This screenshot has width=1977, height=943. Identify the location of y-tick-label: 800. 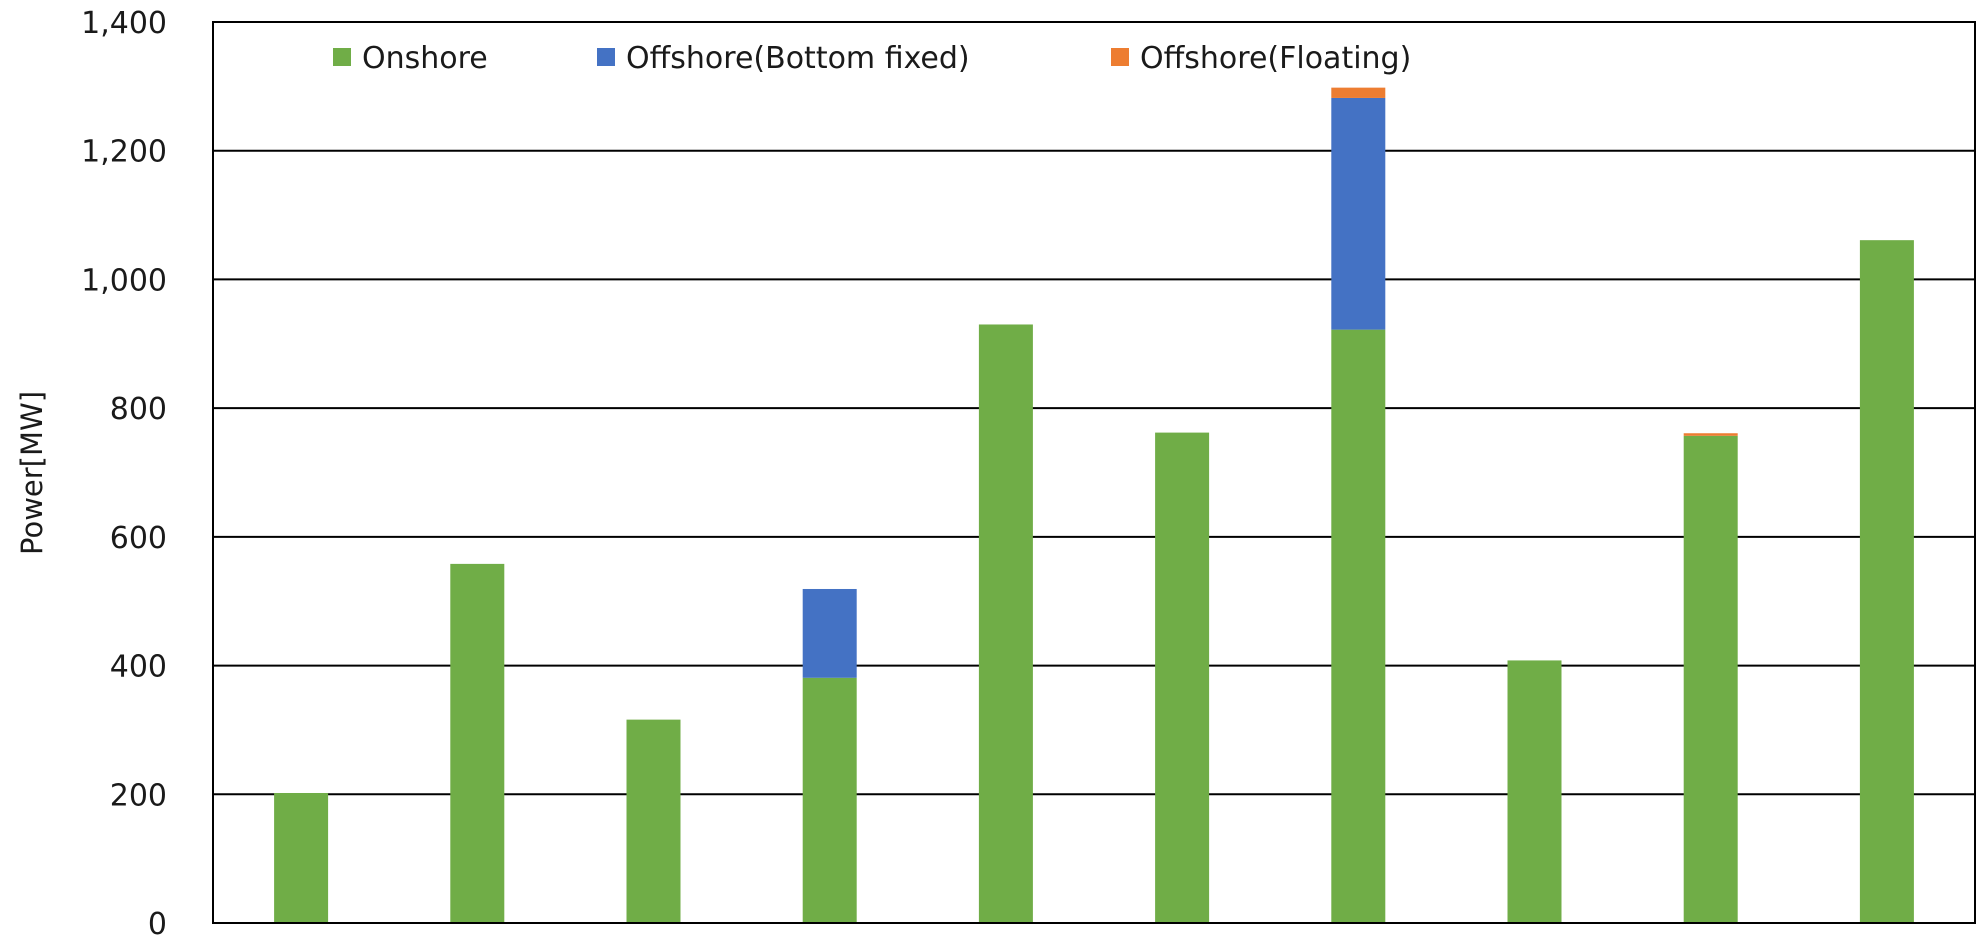
(138, 409).